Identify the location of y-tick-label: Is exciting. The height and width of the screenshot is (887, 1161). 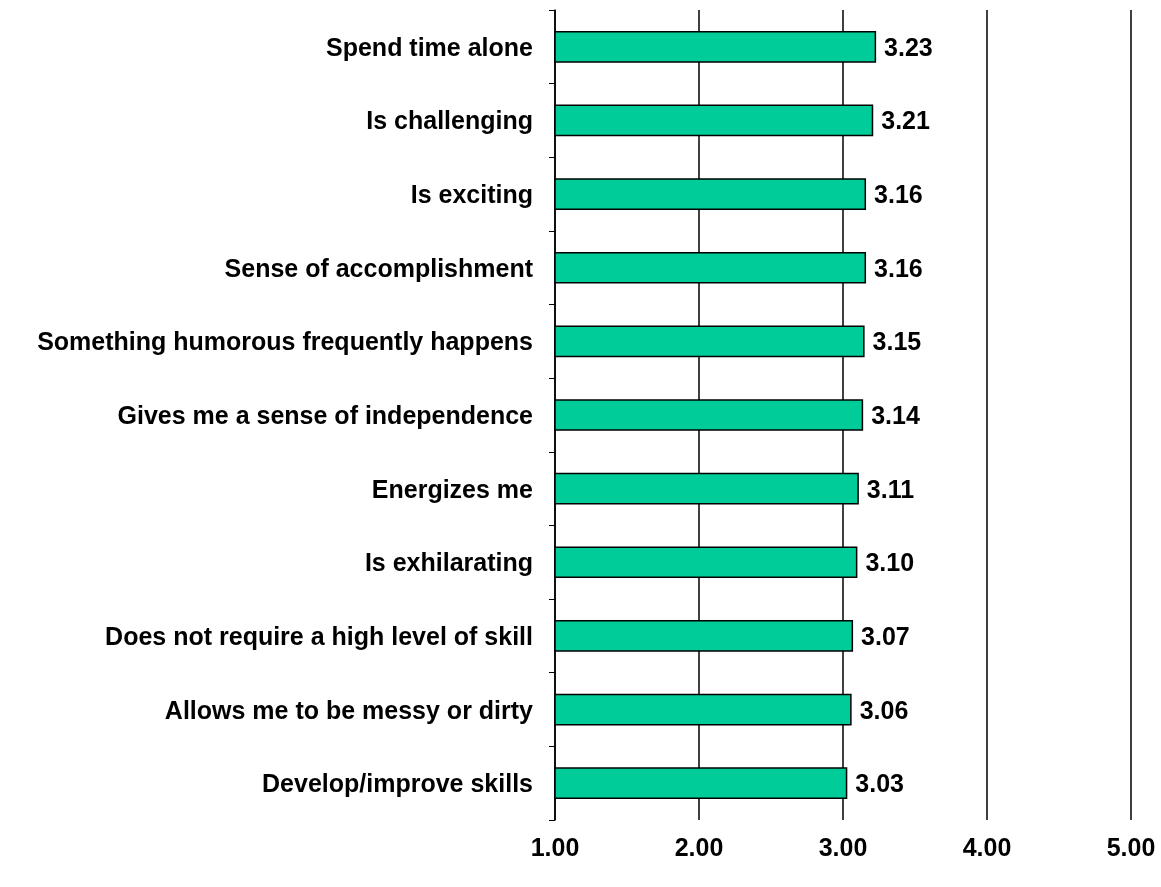
(471, 194).